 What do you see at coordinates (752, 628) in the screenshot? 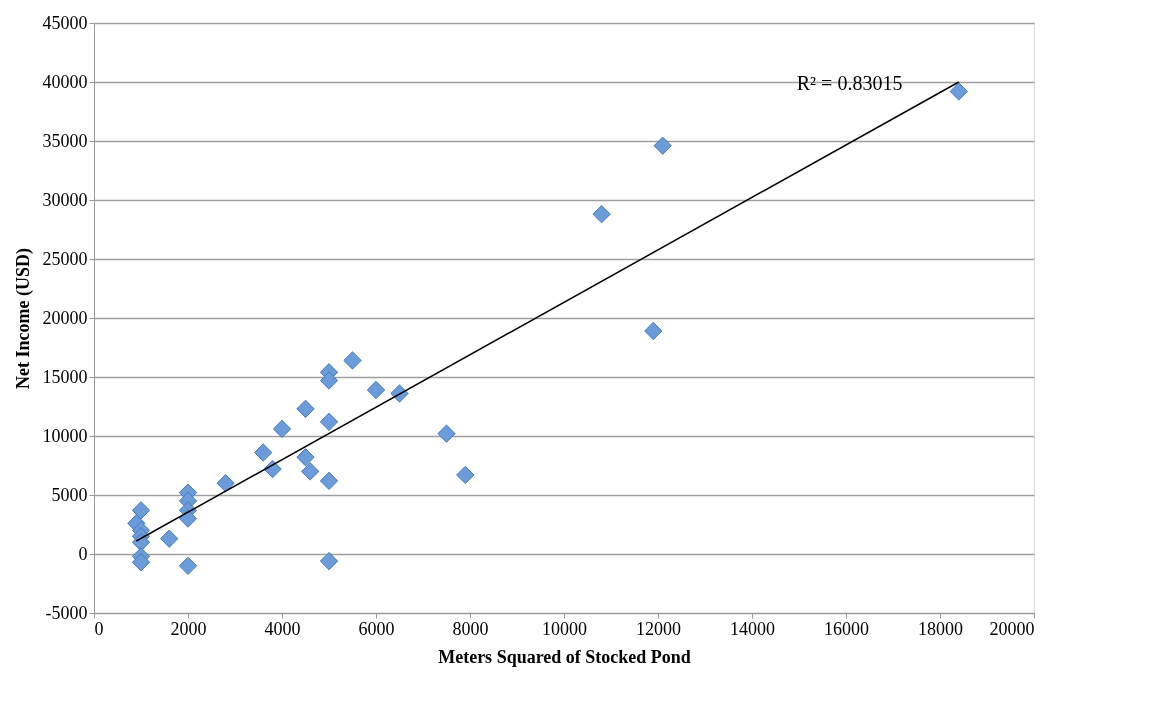
I see `x-tick-label: 14000` at bounding box center [752, 628].